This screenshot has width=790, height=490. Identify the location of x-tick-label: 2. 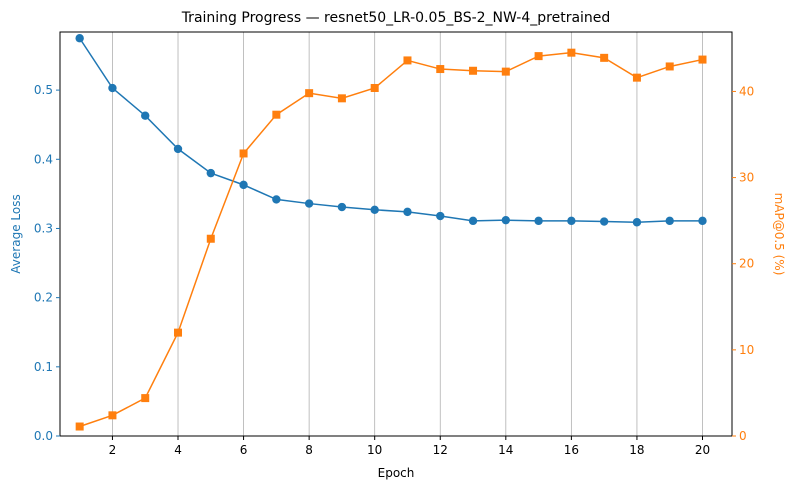
(113, 450).